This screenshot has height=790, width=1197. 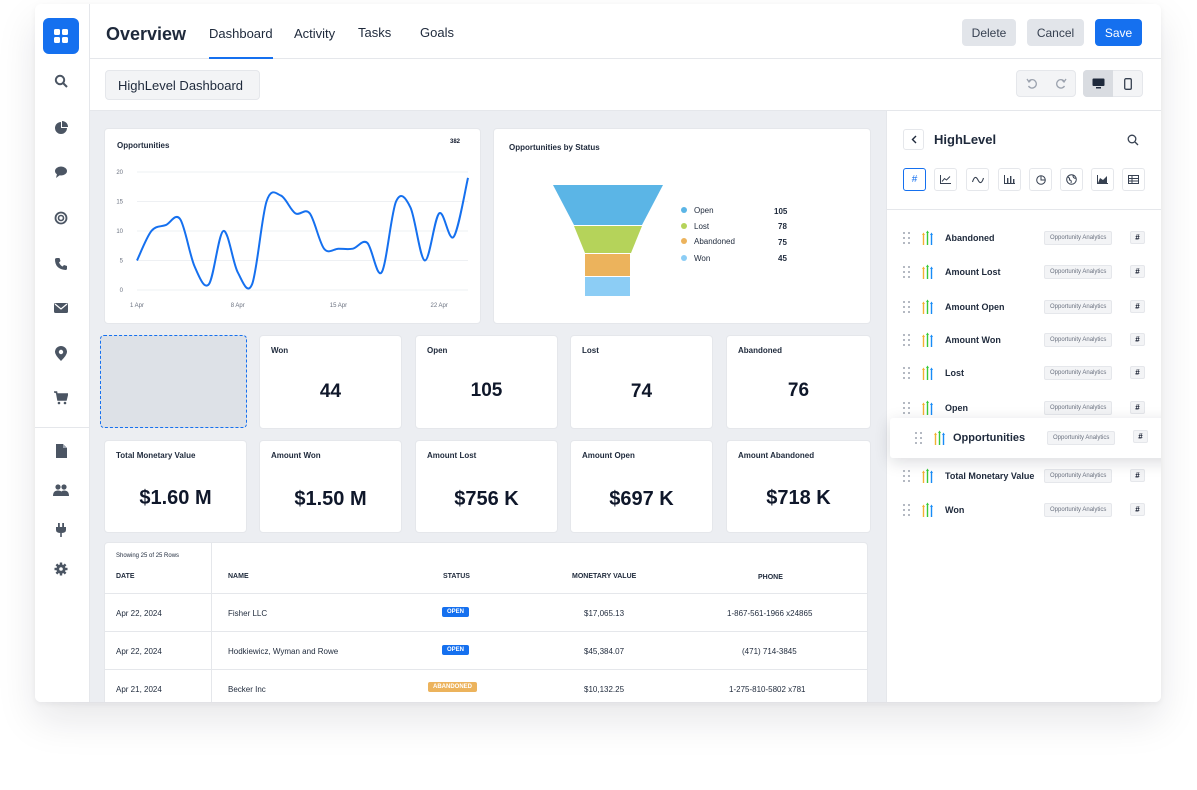 What do you see at coordinates (486, 631) in the screenshot?
I see `row-divider` at bounding box center [486, 631].